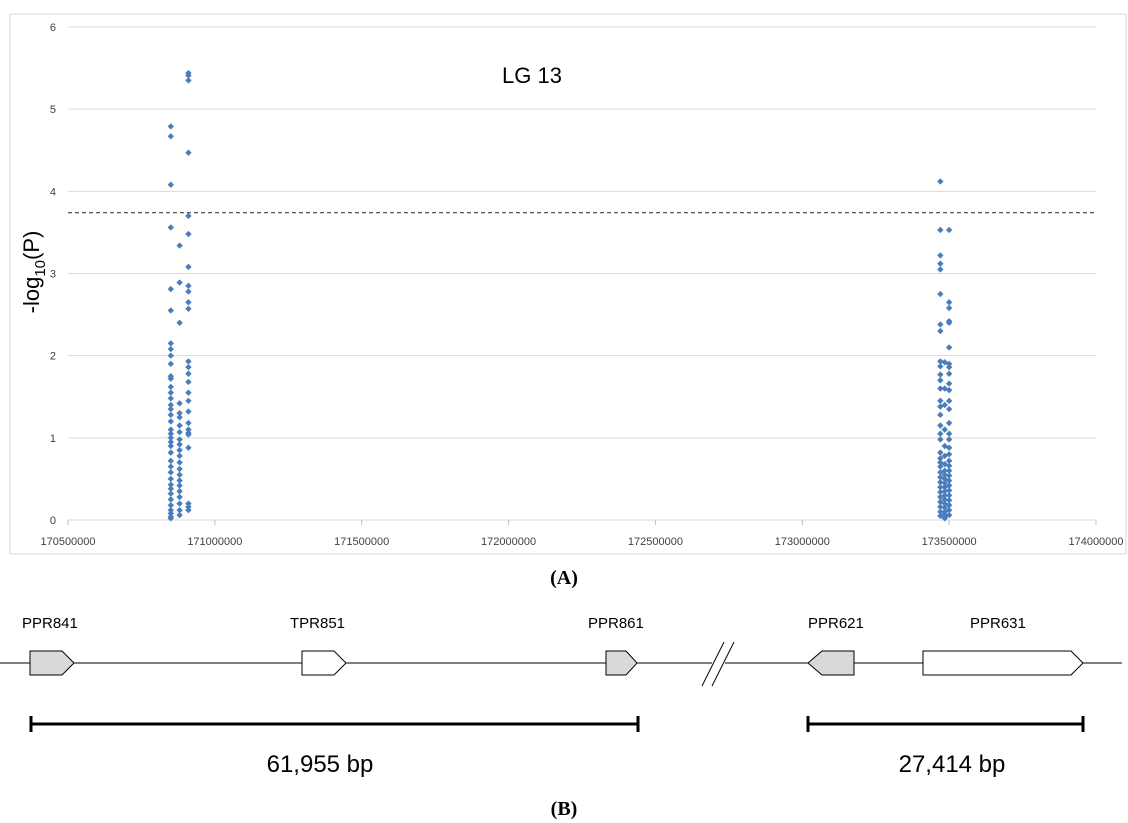  Describe the element at coordinates (802, 542) in the screenshot. I see `x-tick-label: 173000000` at that location.